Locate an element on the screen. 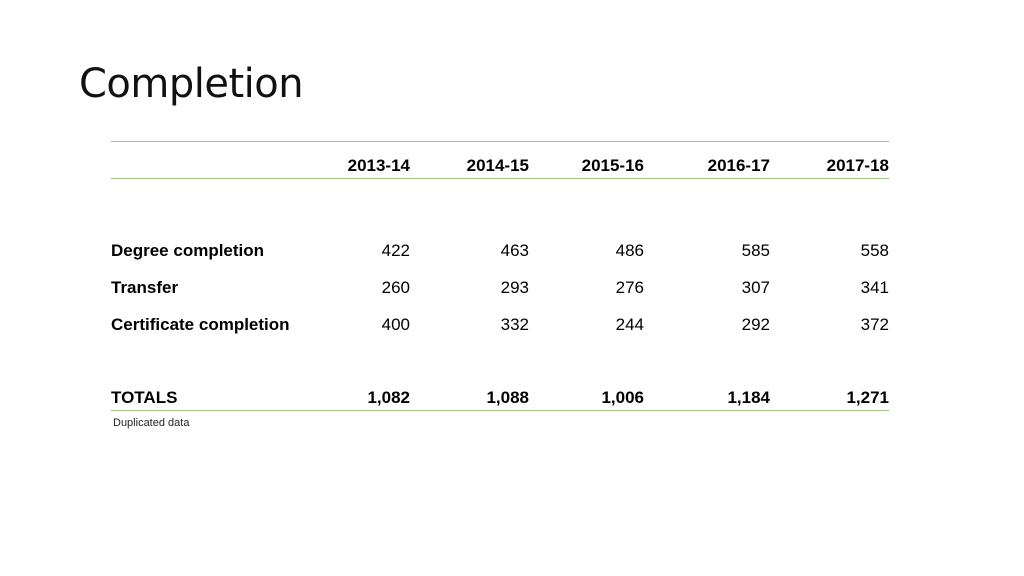 This screenshot has width=1024, height=576. table-cell: 585 is located at coordinates (755, 250).